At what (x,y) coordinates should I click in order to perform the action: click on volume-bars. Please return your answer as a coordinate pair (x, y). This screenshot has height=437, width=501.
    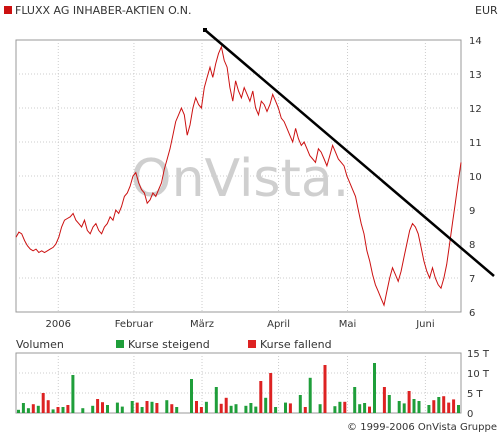
    Looking at the image, I should click on (238, 388).